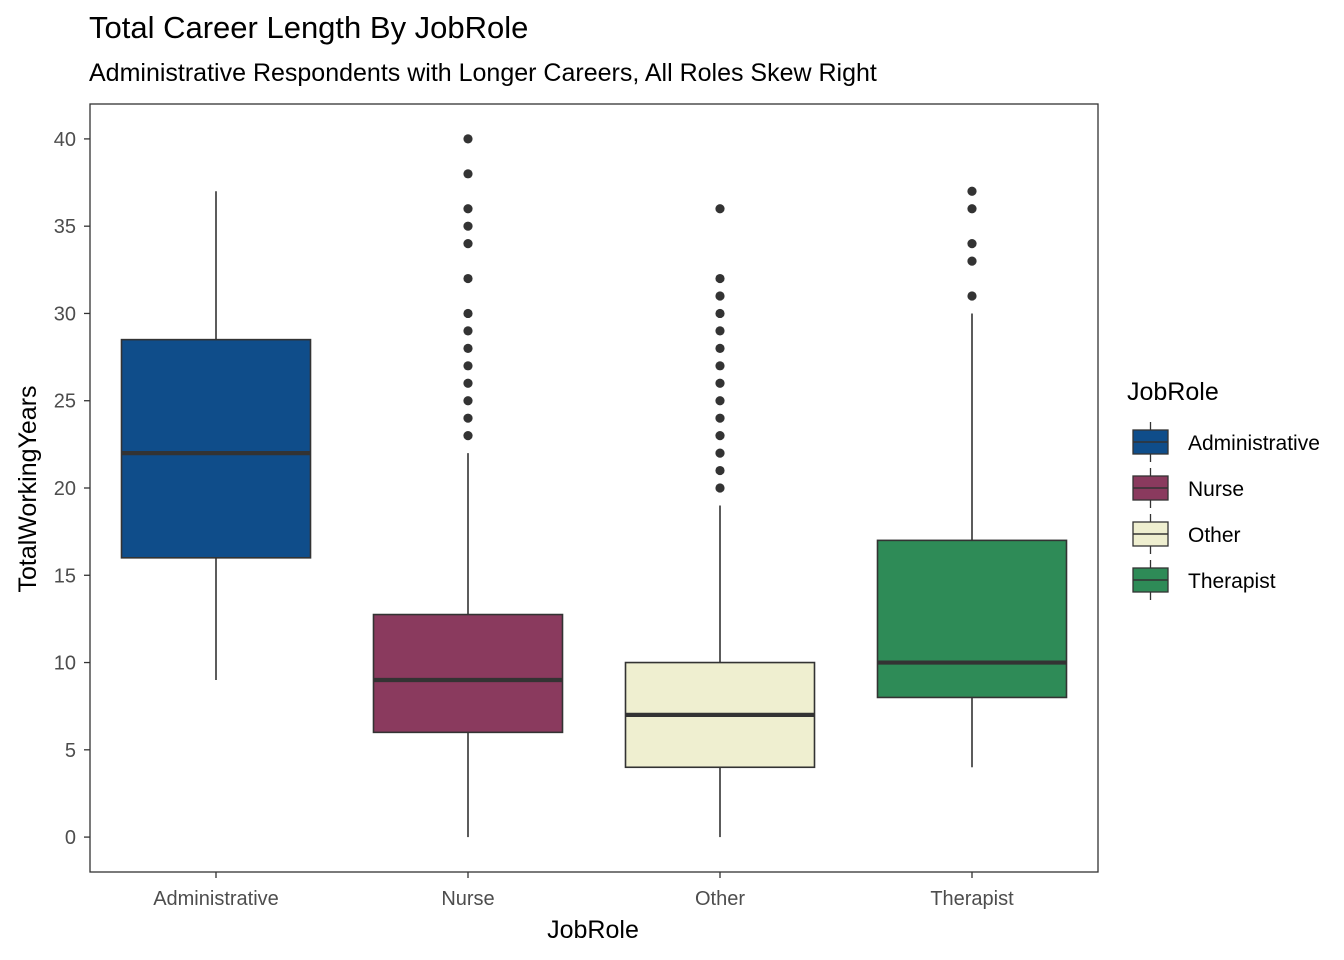 The image size is (1344, 960). I want to click on legend-item-therapist: Therapist, so click(1204, 580).